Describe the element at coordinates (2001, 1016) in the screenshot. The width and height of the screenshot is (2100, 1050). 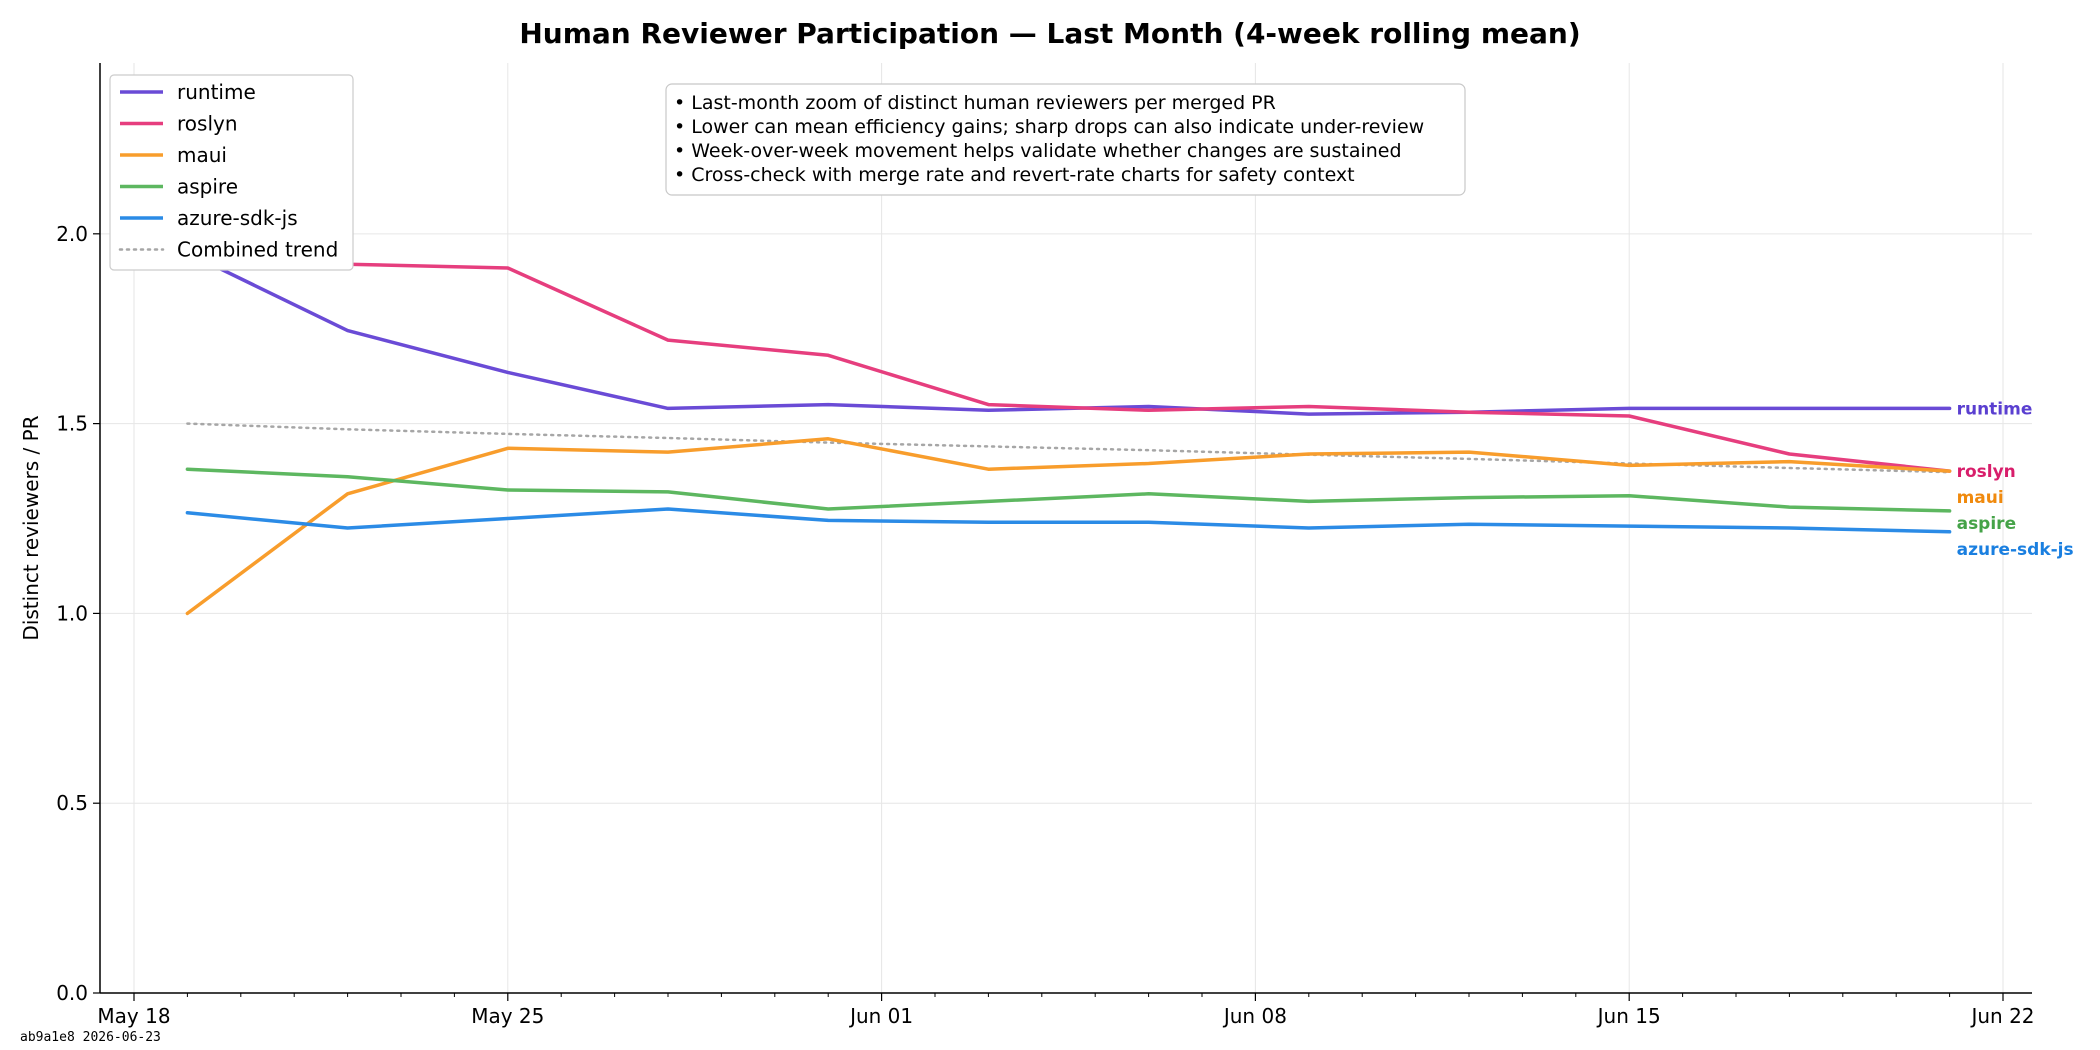
I see `x-tick-label: Jun 22` at that location.